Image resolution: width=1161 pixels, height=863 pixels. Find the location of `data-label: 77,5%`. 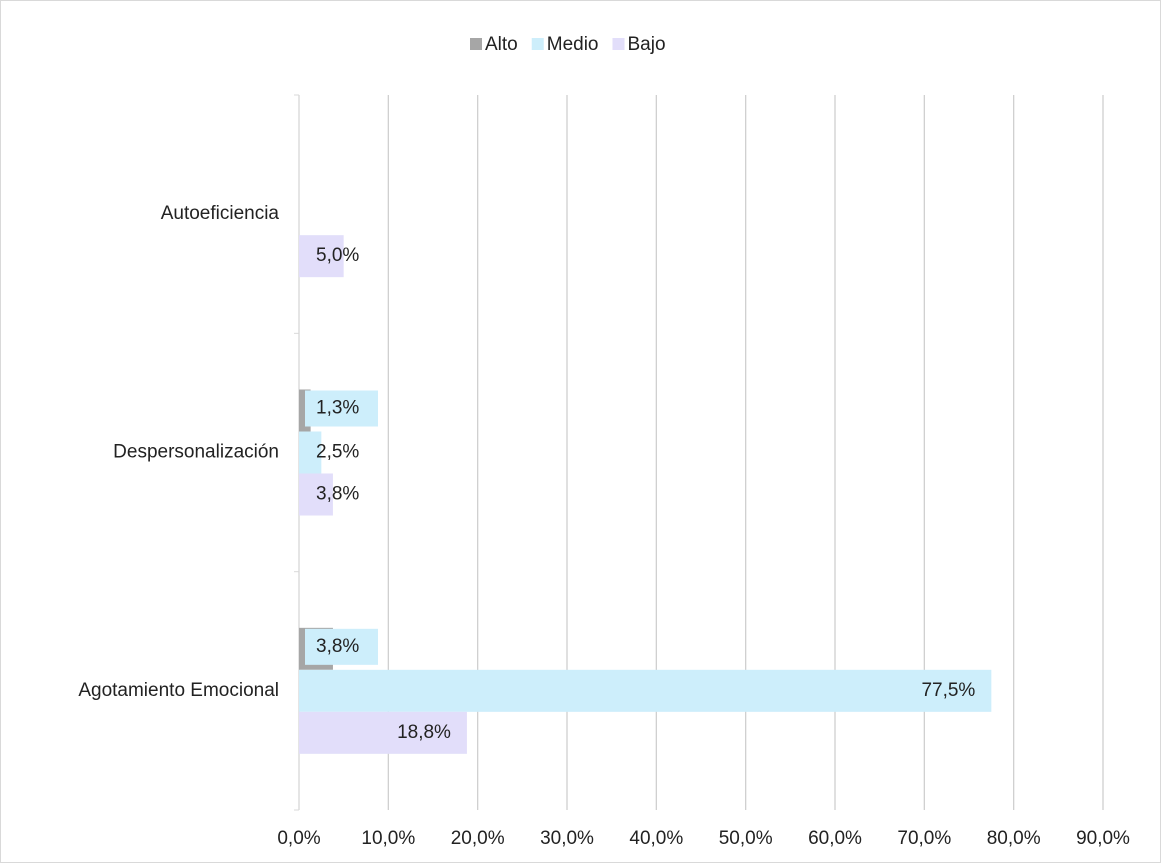

data-label: 77,5% is located at coordinates (948, 690).